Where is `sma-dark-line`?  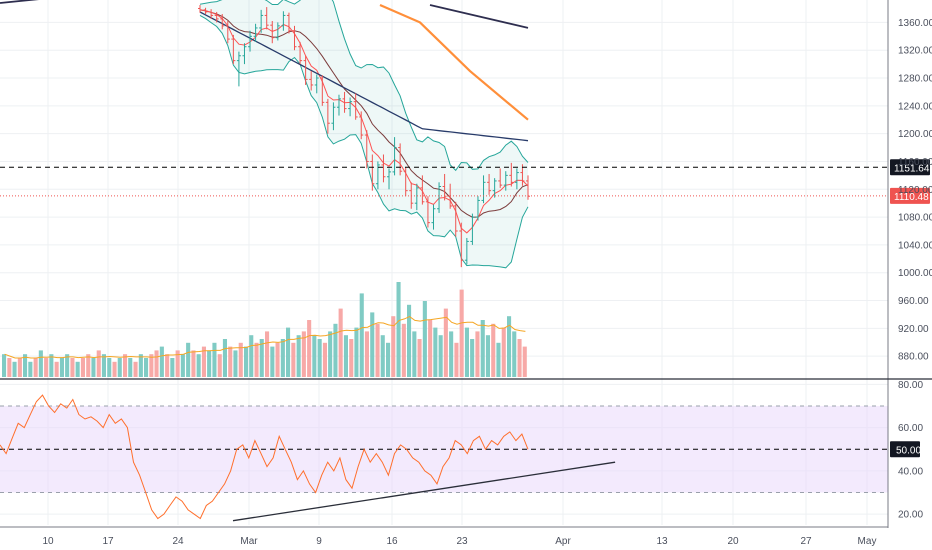
sma-dark-line is located at coordinates (264, 14).